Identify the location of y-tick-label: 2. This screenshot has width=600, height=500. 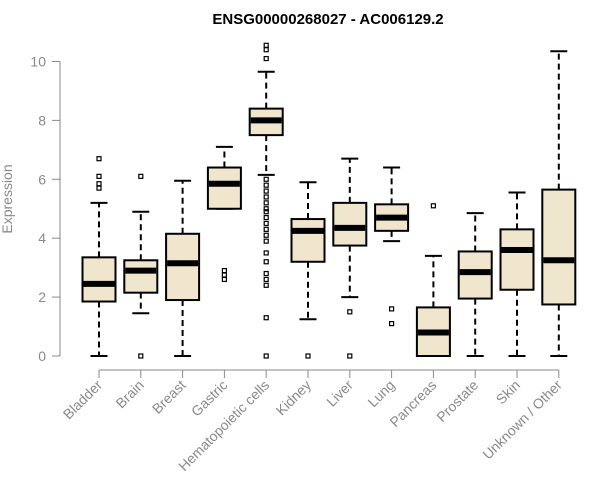
(42, 297).